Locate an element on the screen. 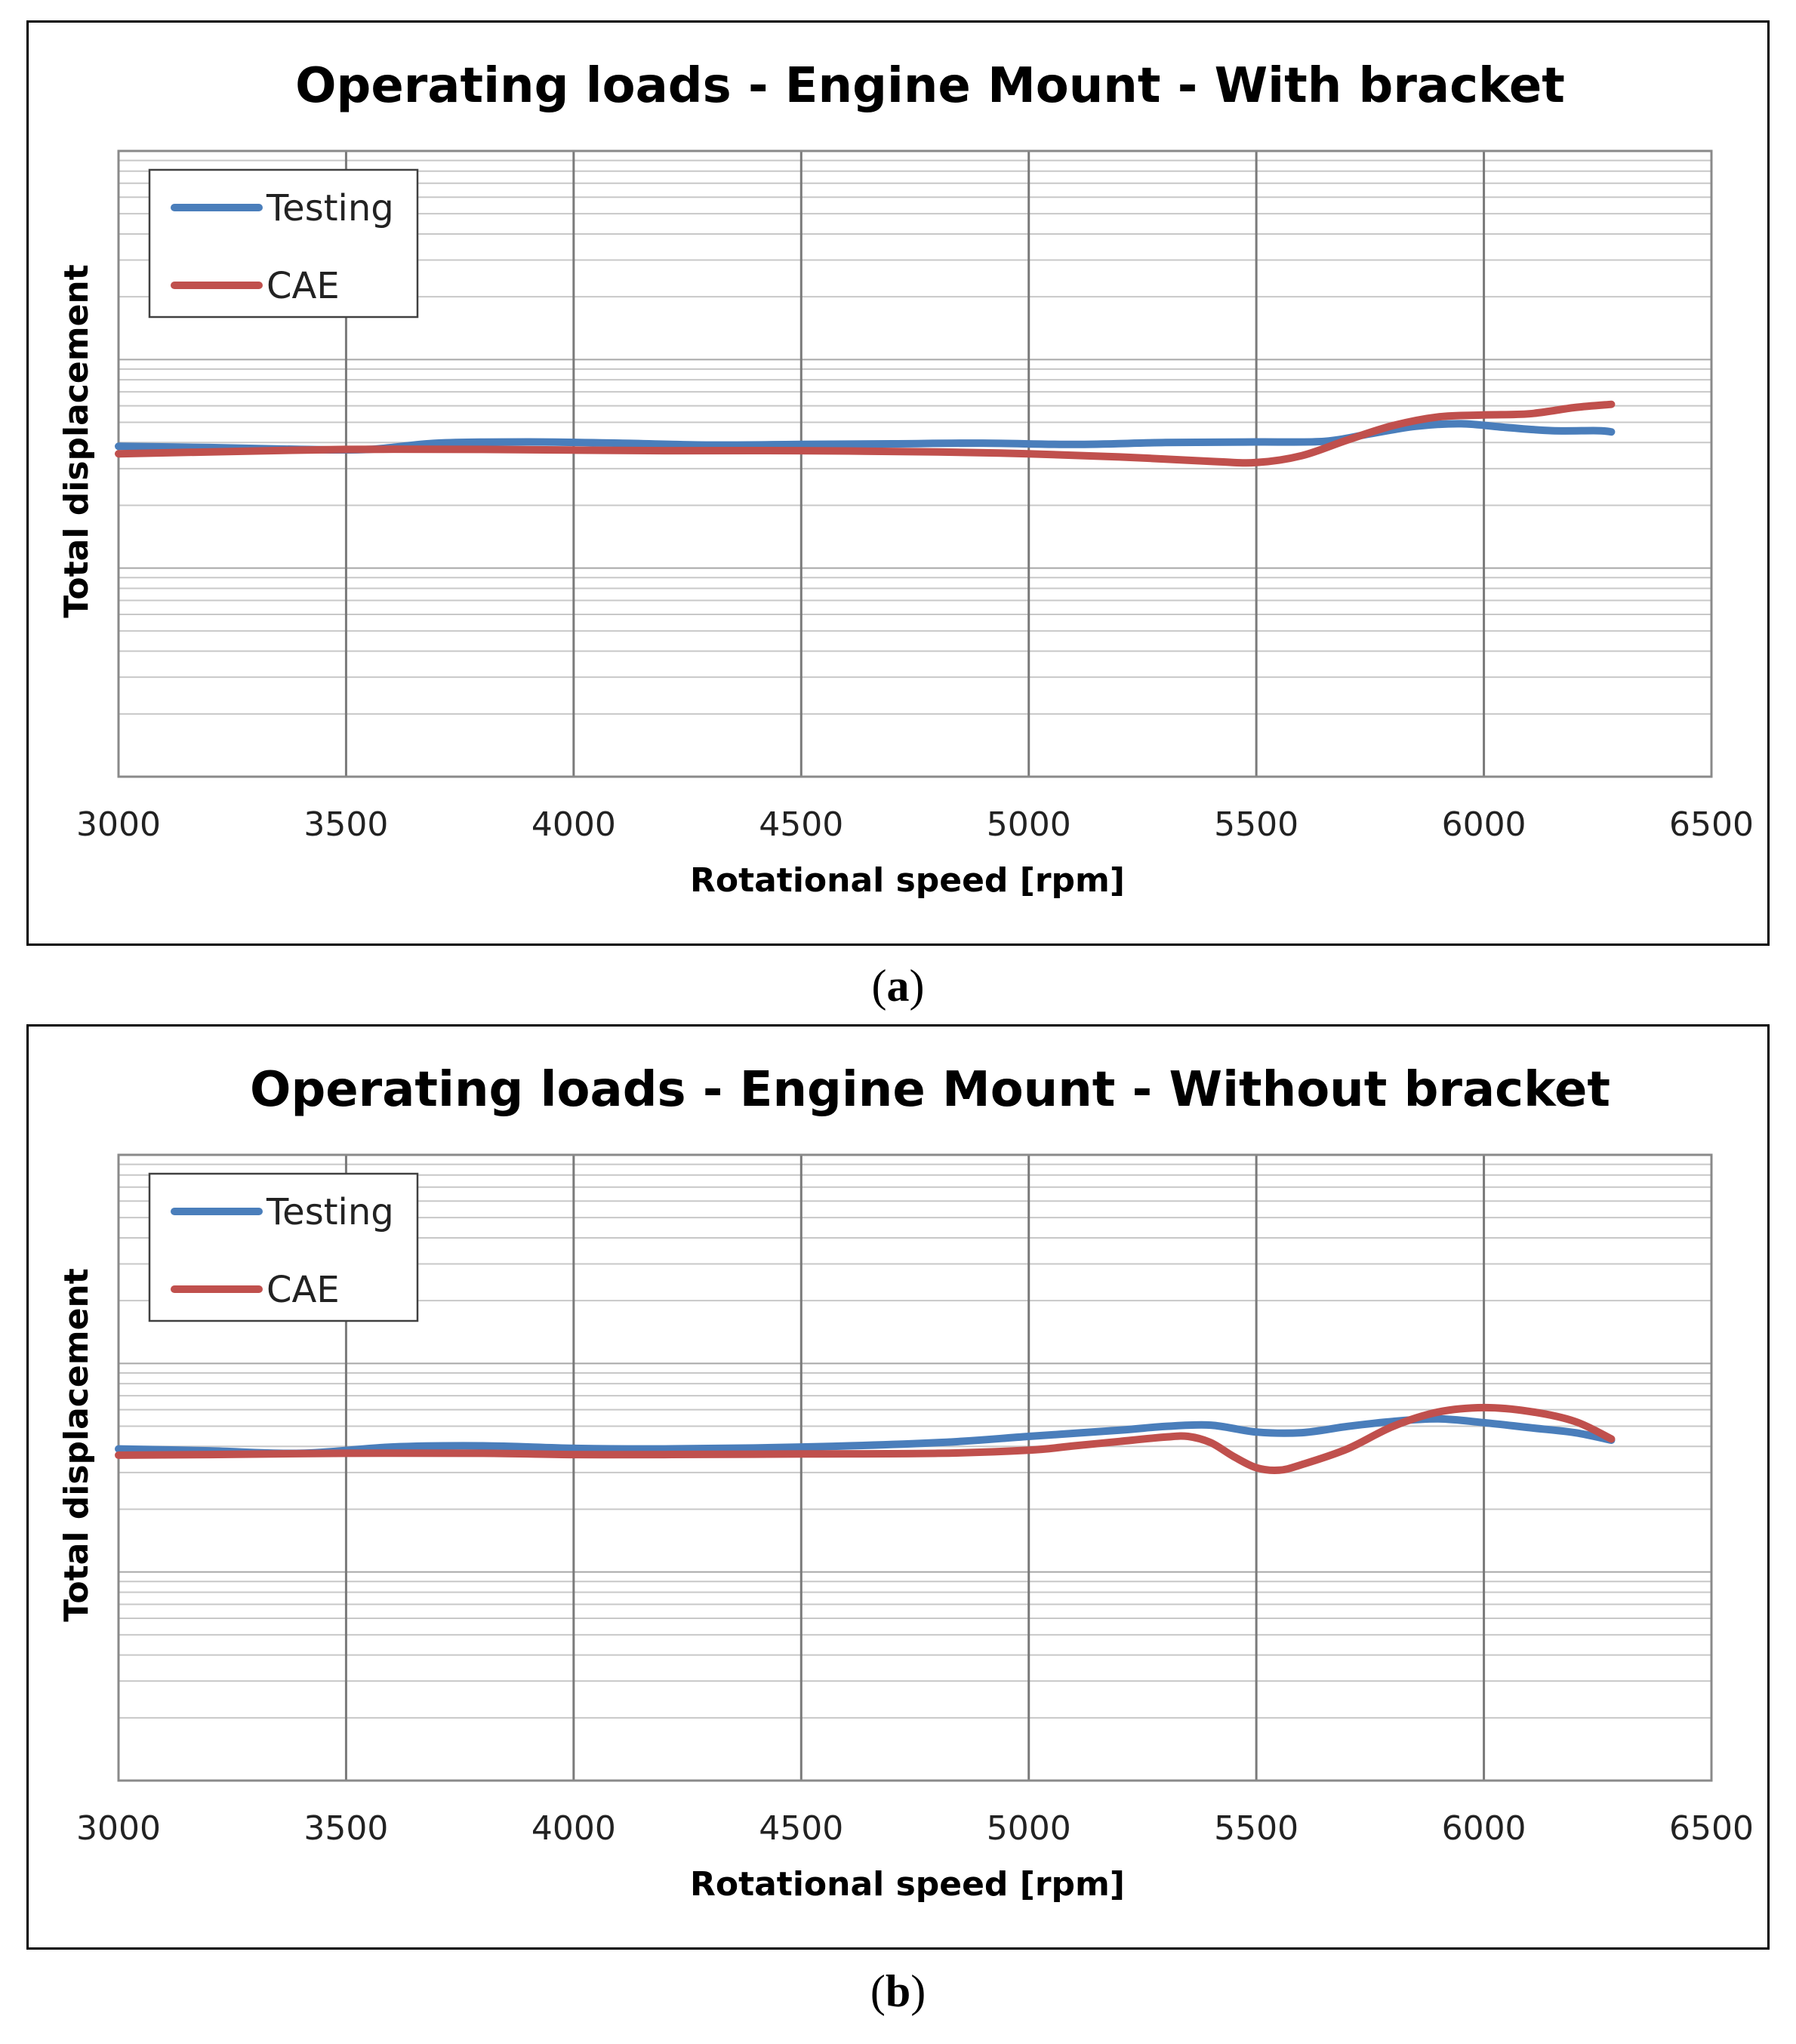  chart-a-legend-label-cae: CAE is located at coordinates (303, 286).